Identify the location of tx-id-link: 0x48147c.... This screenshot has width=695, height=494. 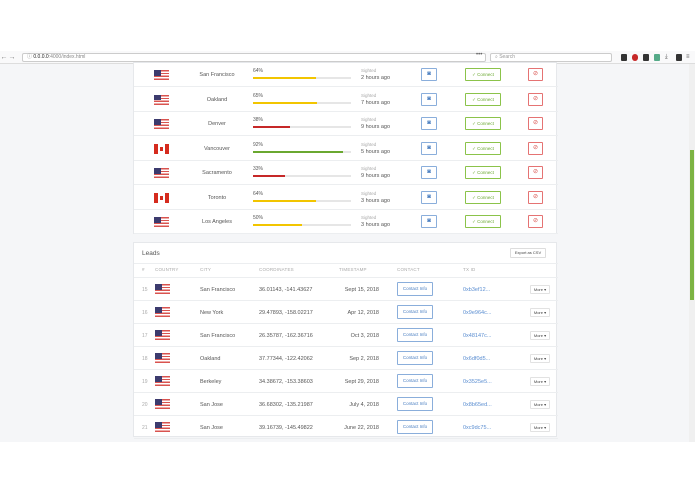
(477, 335).